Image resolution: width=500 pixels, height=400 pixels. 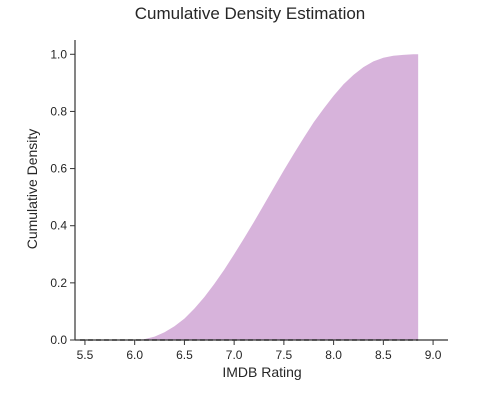 What do you see at coordinates (32, 189) in the screenshot?
I see `y-axis-label: Cumulative Density` at bounding box center [32, 189].